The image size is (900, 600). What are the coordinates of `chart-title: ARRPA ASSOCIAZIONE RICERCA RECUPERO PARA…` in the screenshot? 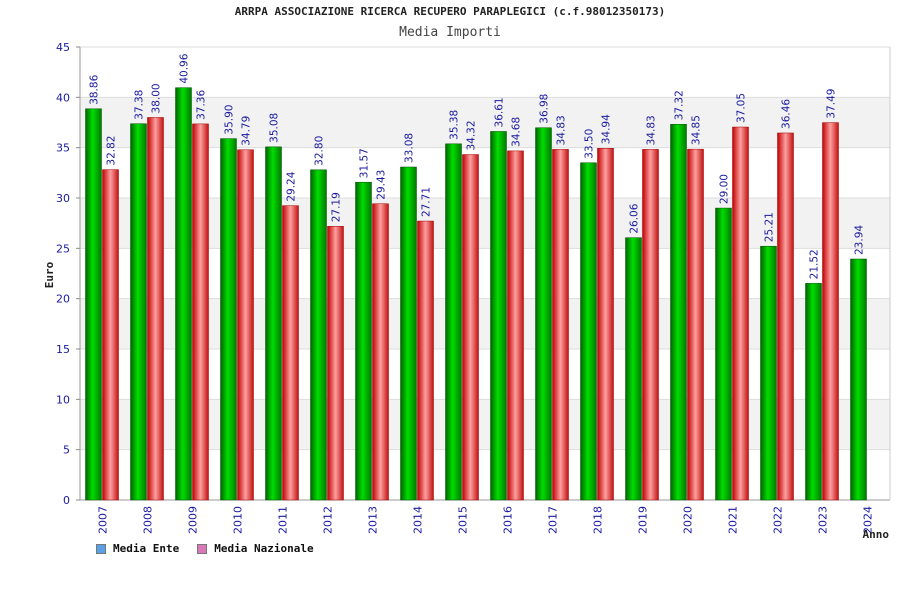 It's located at (450, 11).